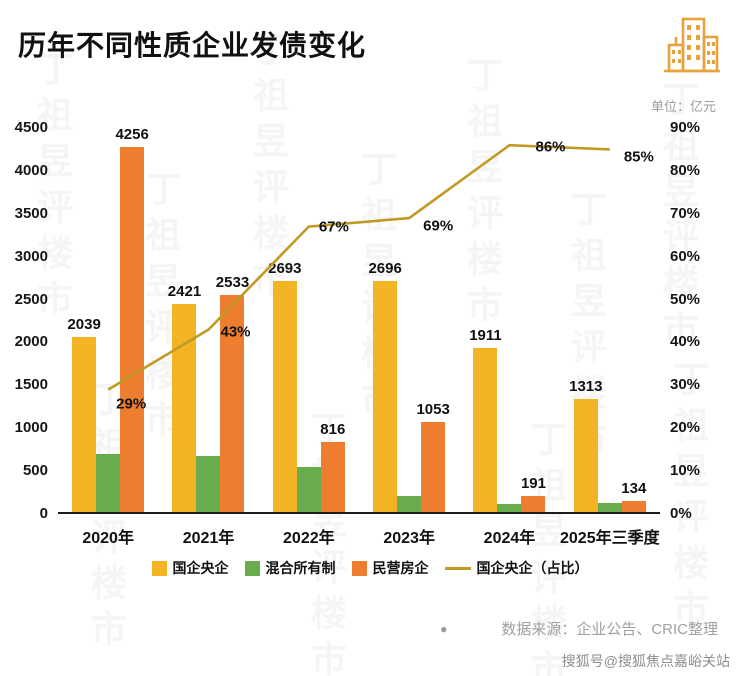 The width and height of the screenshot is (740, 676). I want to click on bar-value-label: 1313, so click(586, 387).